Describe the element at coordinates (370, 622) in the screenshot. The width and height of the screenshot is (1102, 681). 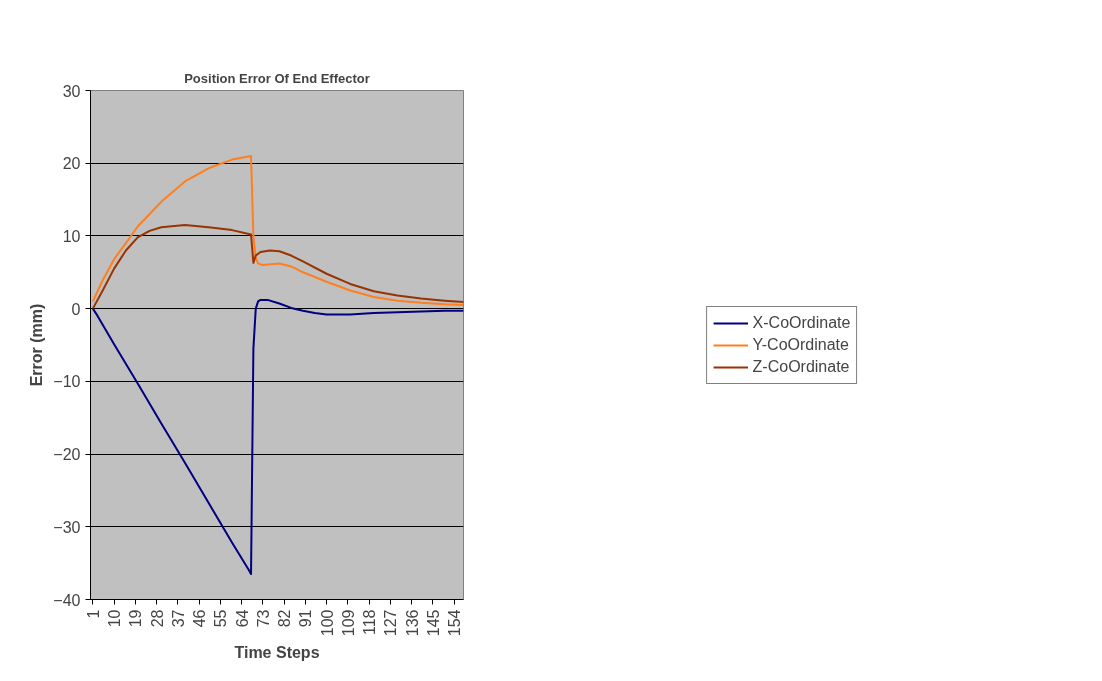
I see `x-tick-label: 118` at that location.